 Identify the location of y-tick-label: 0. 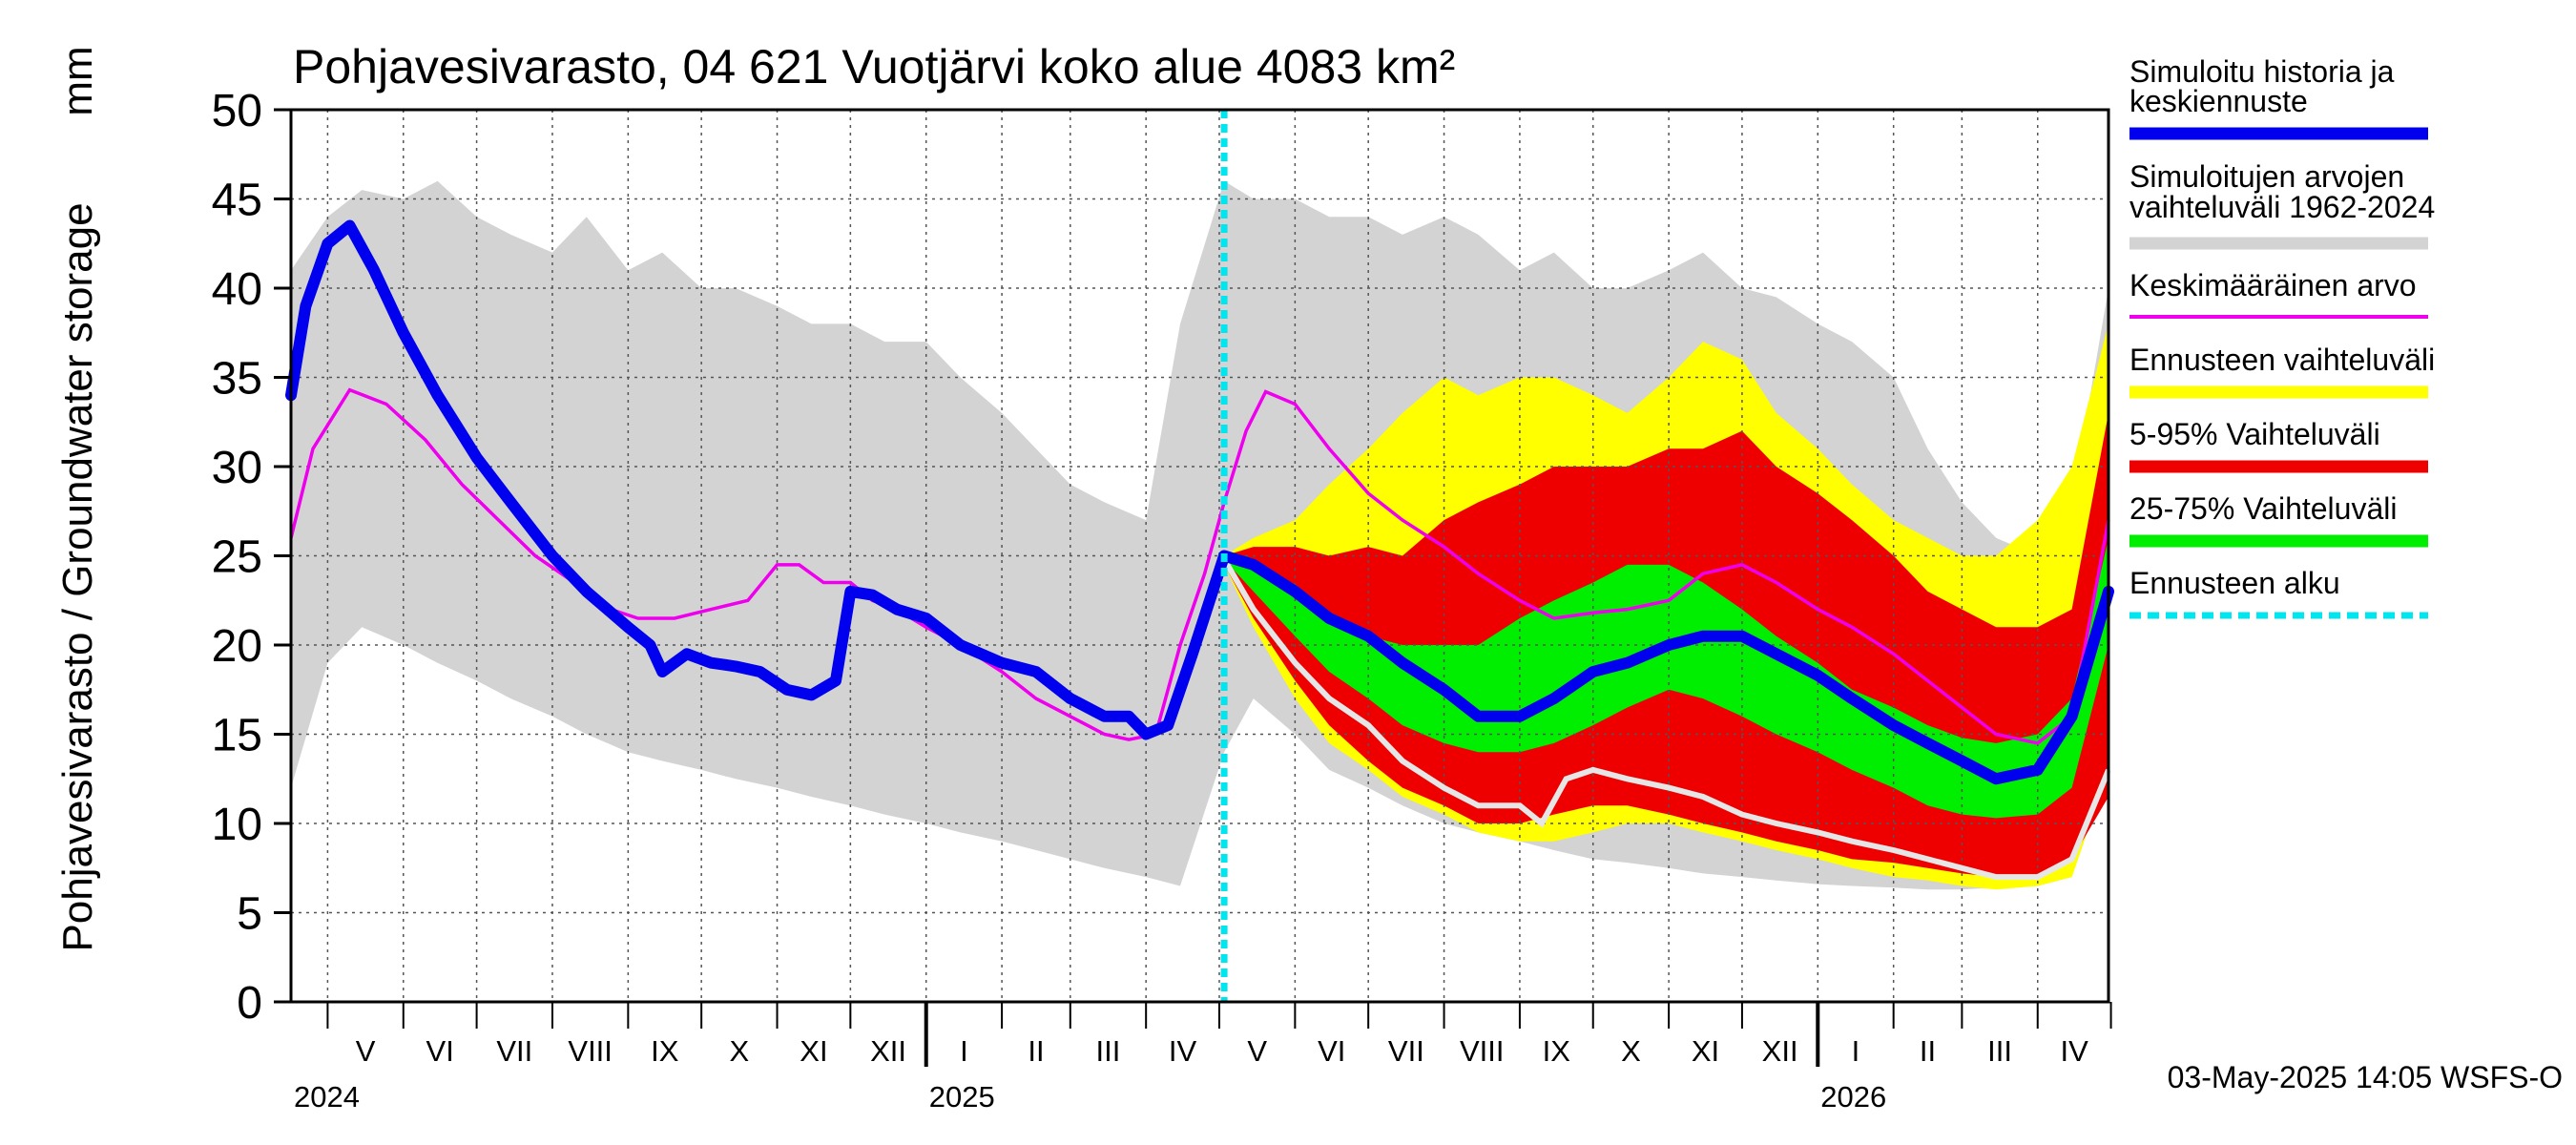
(249, 1004).